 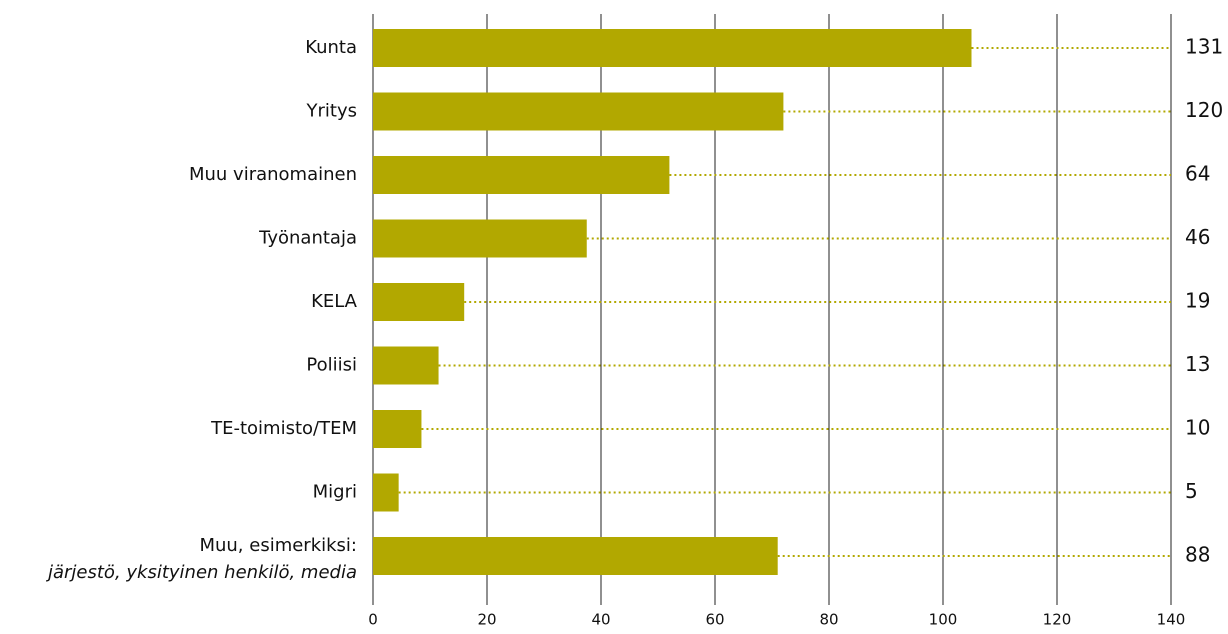 What do you see at coordinates (1197, 555) in the screenshot?
I see `total-label: 88` at bounding box center [1197, 555].